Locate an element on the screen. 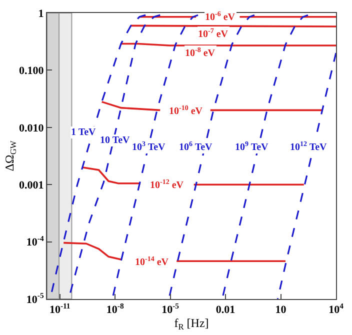 This screenshot has width=352, height=335. annotation: 1 TeV is located at coordinates (84, 132).